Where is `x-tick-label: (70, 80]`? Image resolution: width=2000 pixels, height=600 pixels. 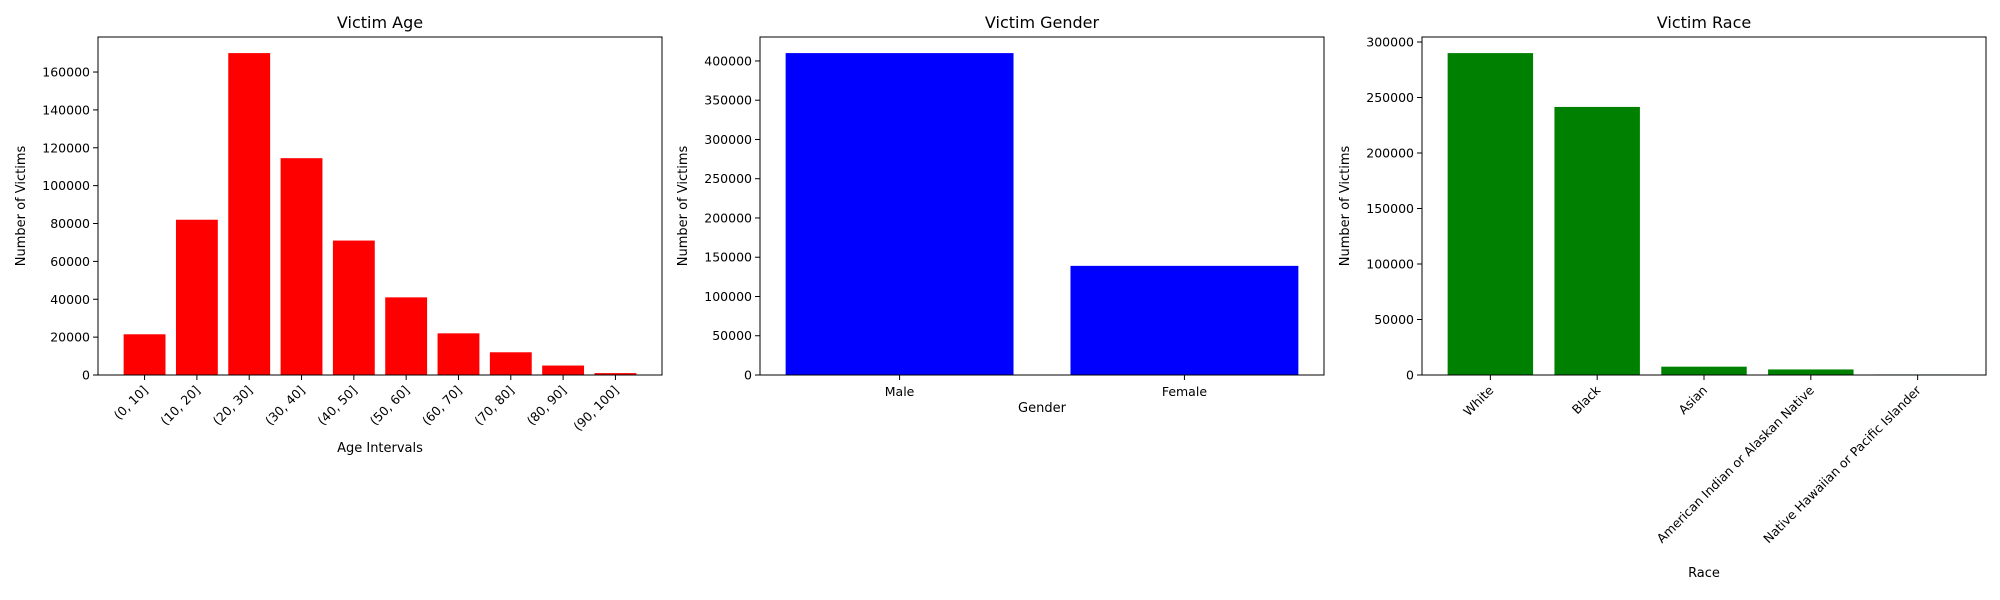 x-tick-label: (70, 80] is located at coordinates (494, 406).